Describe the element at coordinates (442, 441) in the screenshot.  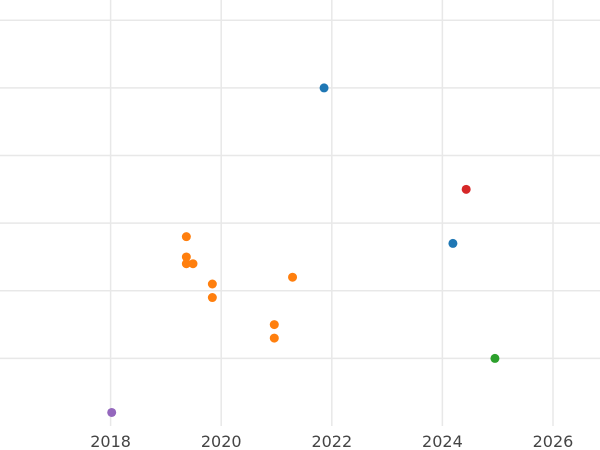
I see `x-tick-label-2024: 2024` at that location.